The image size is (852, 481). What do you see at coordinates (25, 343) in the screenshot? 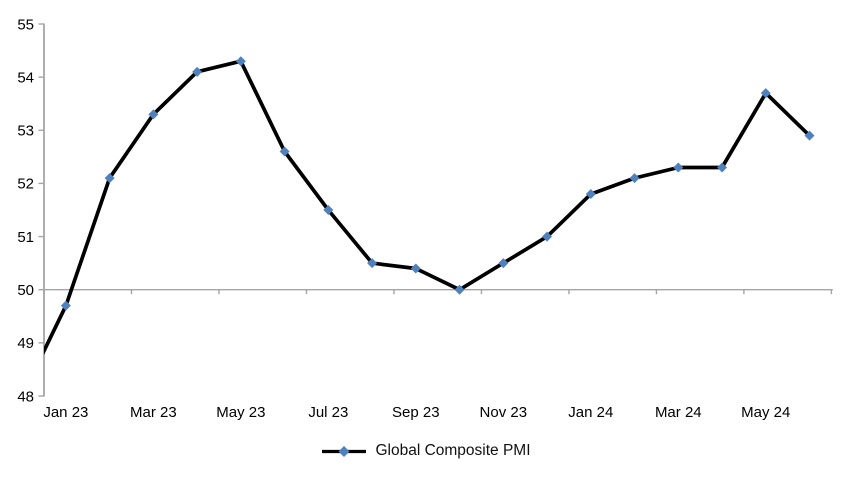
I see `y-axis-tick-label: 49` at bounding box center [25, 343].